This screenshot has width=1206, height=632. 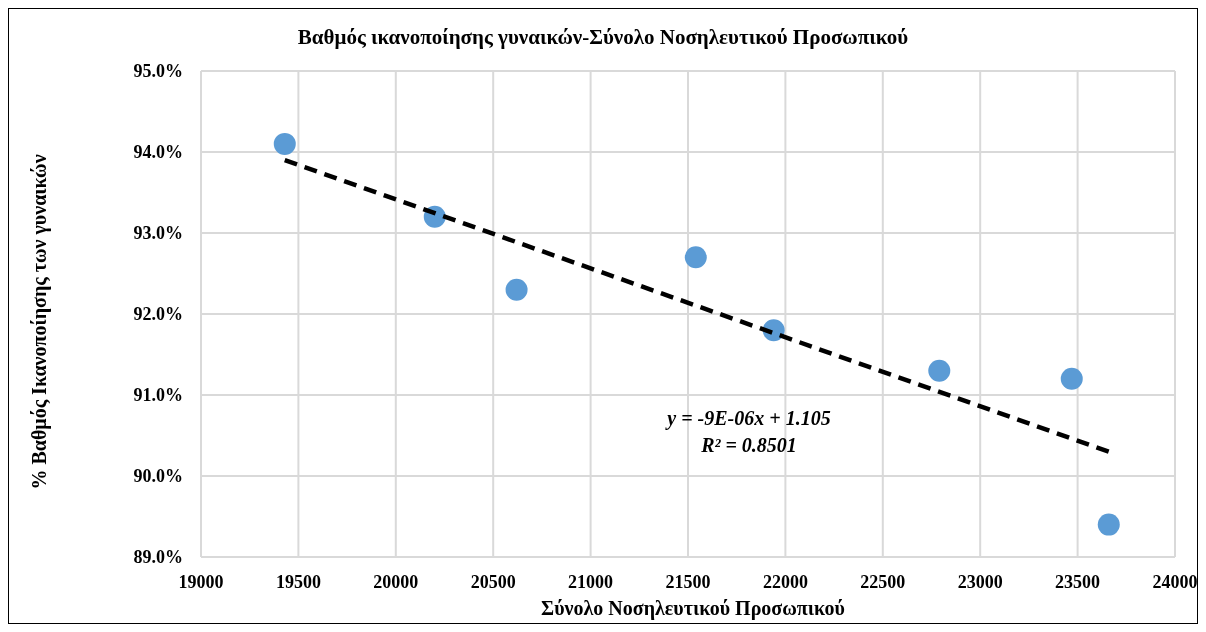 What do you see at coordinates (1078, 581) in the screenshot?
I see `x-tick-label: 23500` at bounding box center [1078, 581].